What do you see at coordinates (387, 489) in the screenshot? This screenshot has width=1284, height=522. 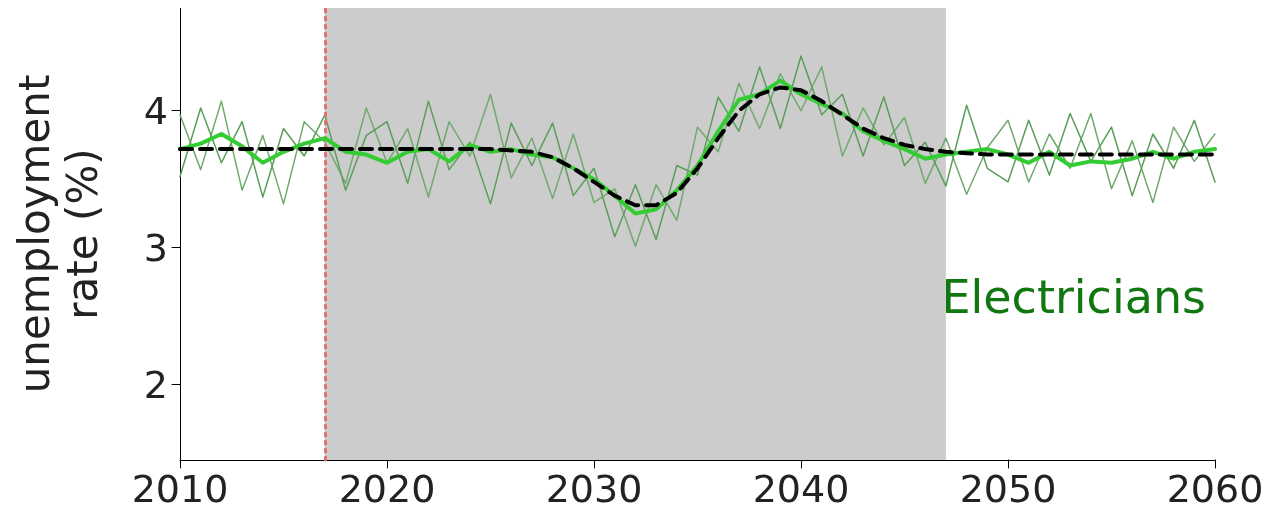 I see `x-tick-label: 2020` at bounding box center [387, 489].